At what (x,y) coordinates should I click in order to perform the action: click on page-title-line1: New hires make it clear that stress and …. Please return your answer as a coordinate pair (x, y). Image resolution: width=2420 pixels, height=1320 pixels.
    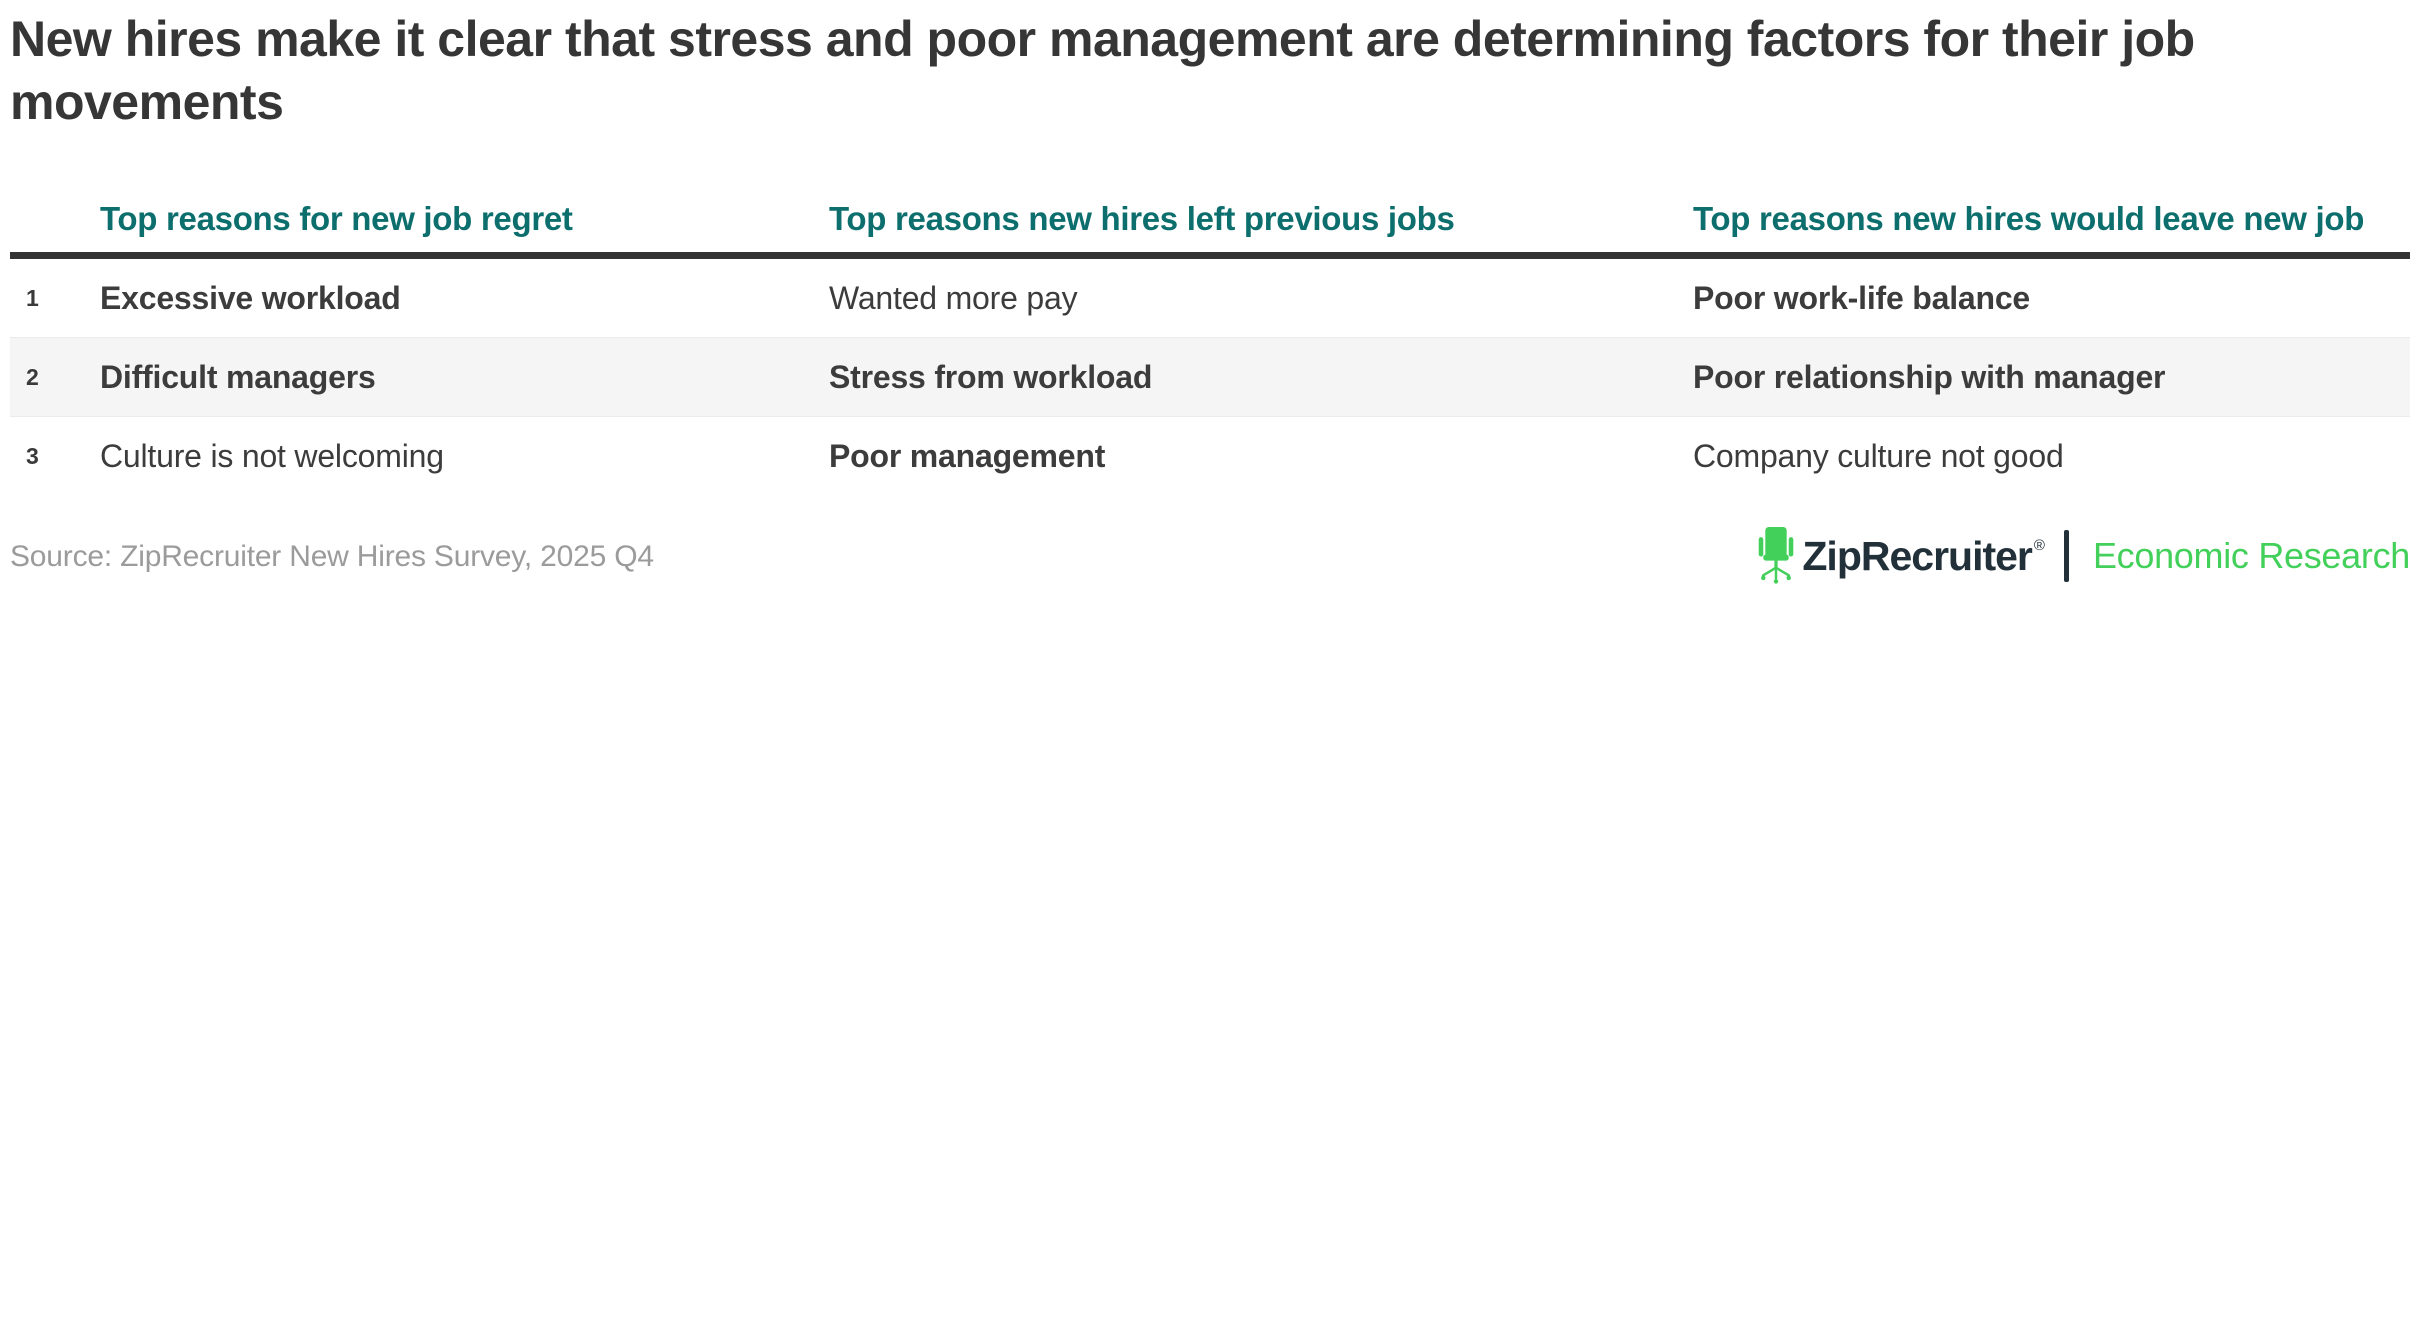
    Looking at the image, I should click on (1102, 39).